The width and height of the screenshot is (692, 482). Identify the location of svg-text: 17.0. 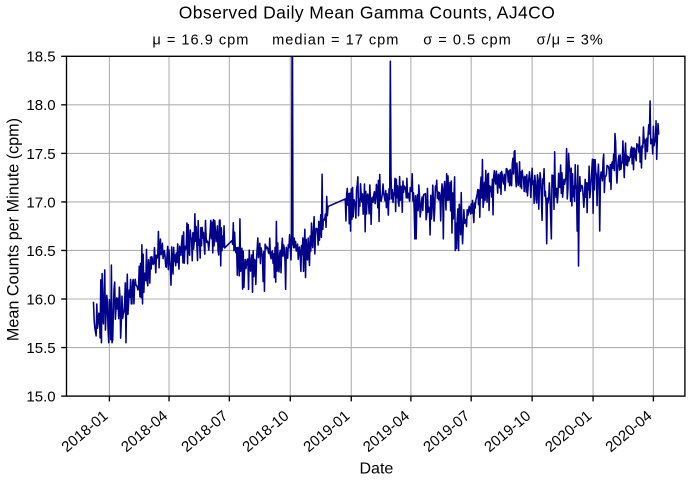
(40, 202).